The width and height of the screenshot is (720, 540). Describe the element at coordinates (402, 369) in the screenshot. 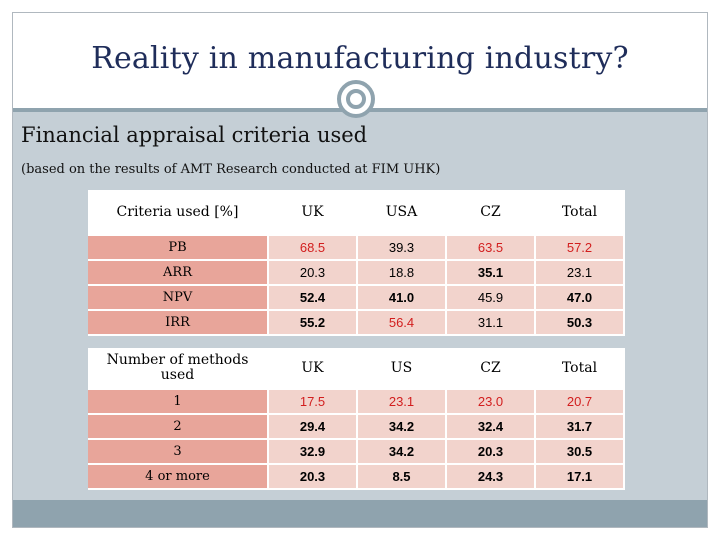

I see `column-header: US` at that location.